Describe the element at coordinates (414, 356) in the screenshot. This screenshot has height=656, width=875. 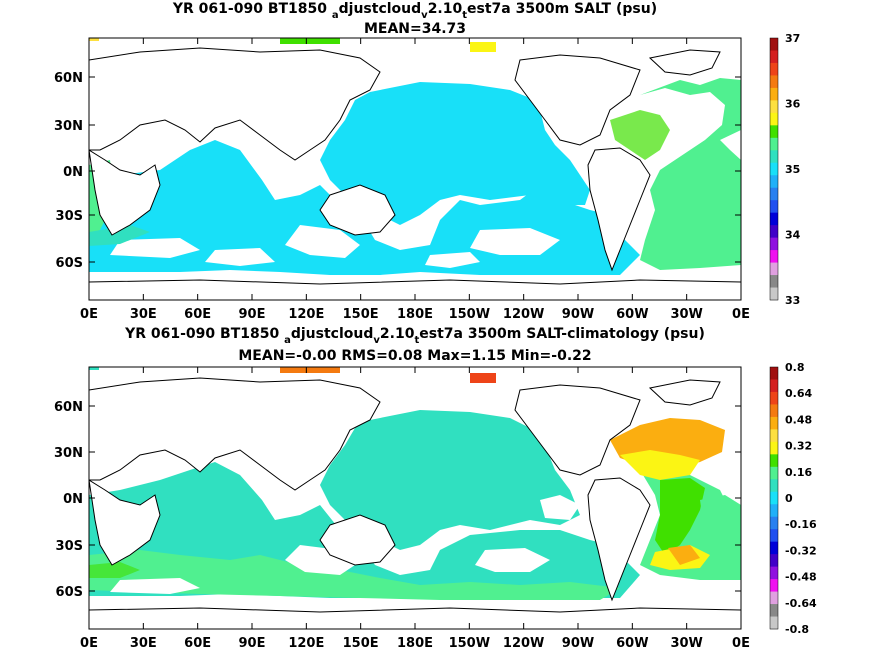
I see `panel-stats: MEAN=-0.00 RMS=0.08 Max=1.15 Min=-0.22` at that location.